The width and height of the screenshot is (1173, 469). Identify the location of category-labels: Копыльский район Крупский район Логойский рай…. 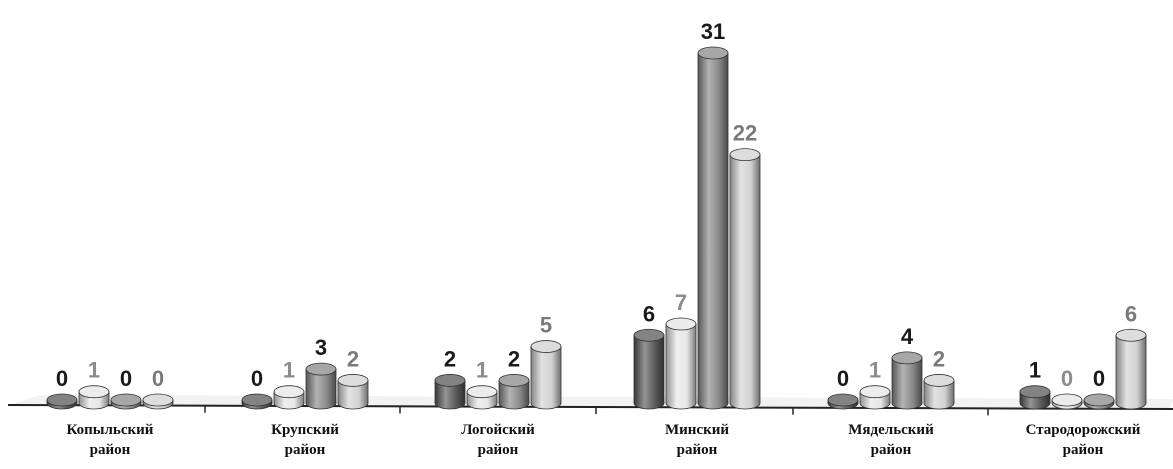
(604, 440).